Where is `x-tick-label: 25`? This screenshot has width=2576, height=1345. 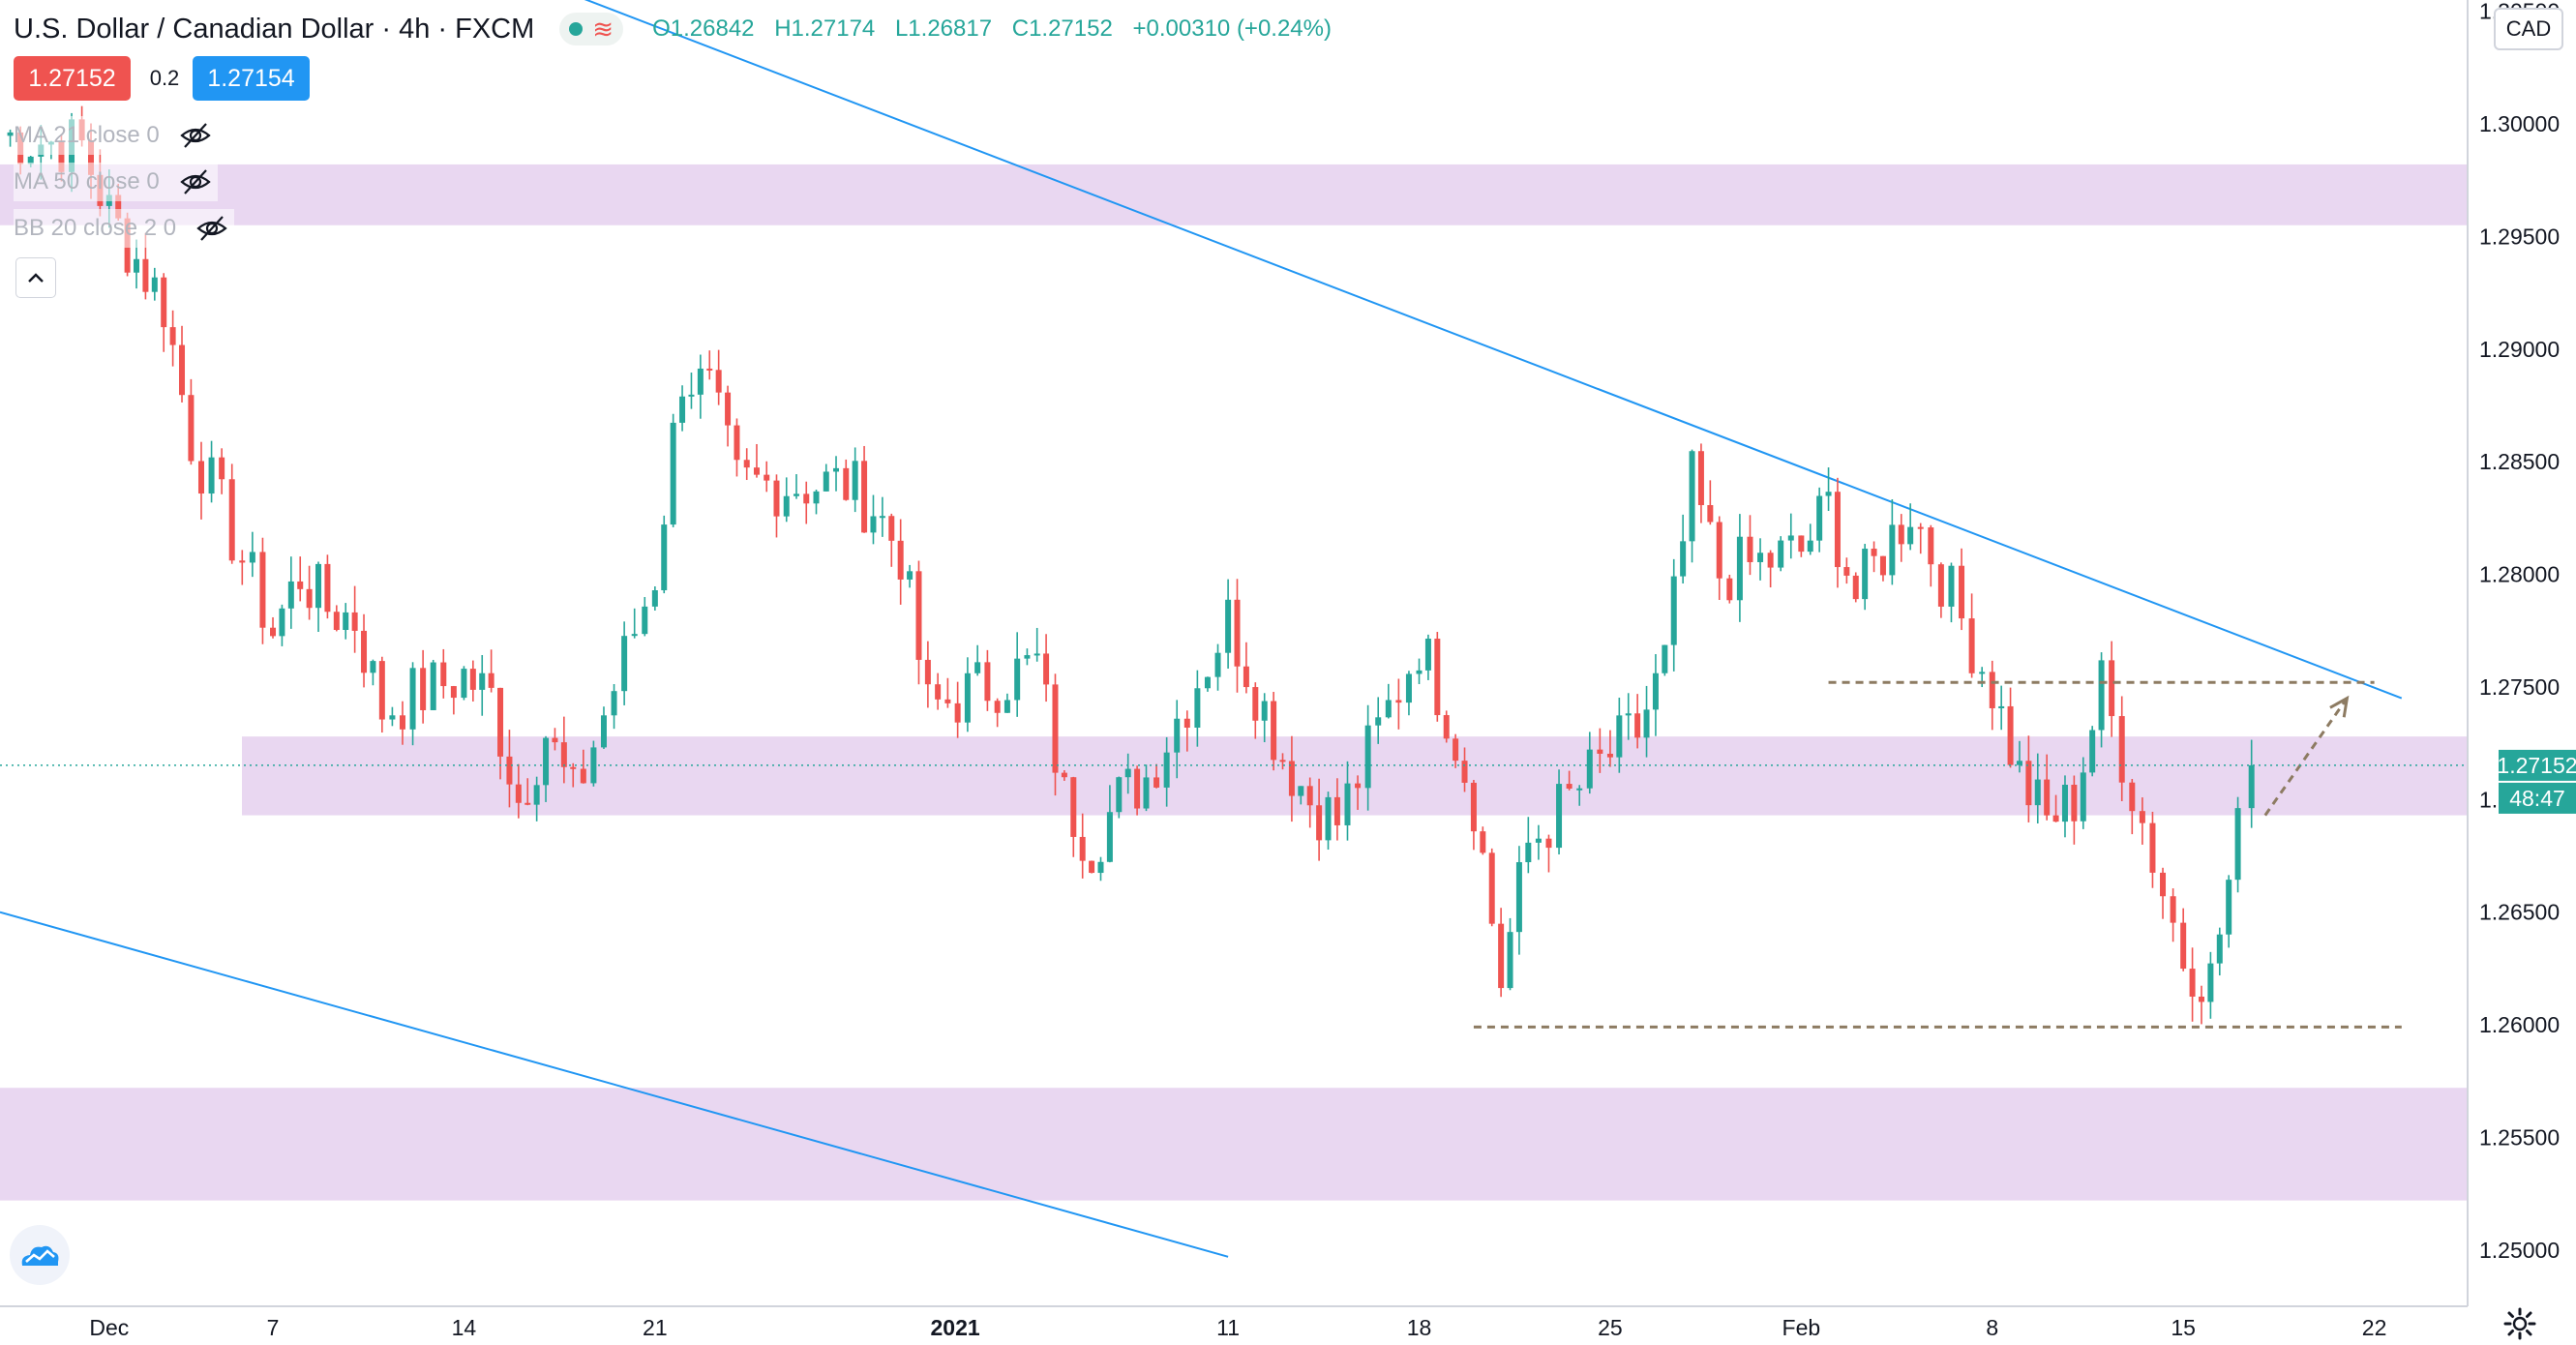 x-tick-label: 25 is located at coordinates (1610, 1327).